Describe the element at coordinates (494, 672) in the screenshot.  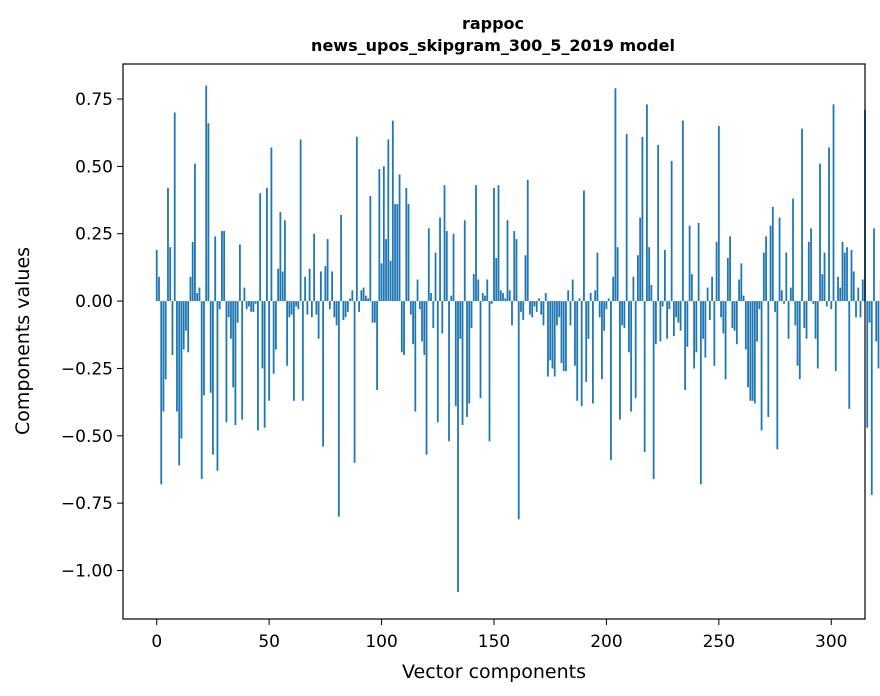
I see `x-axis-label: Vector components` at that location.